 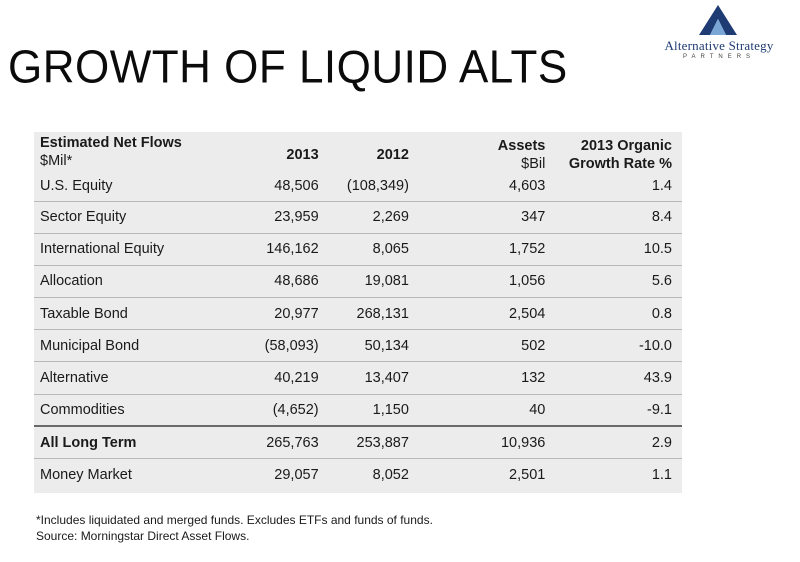 I want to click on row-growth-rate: 8.4, so click(x=661, y=217).